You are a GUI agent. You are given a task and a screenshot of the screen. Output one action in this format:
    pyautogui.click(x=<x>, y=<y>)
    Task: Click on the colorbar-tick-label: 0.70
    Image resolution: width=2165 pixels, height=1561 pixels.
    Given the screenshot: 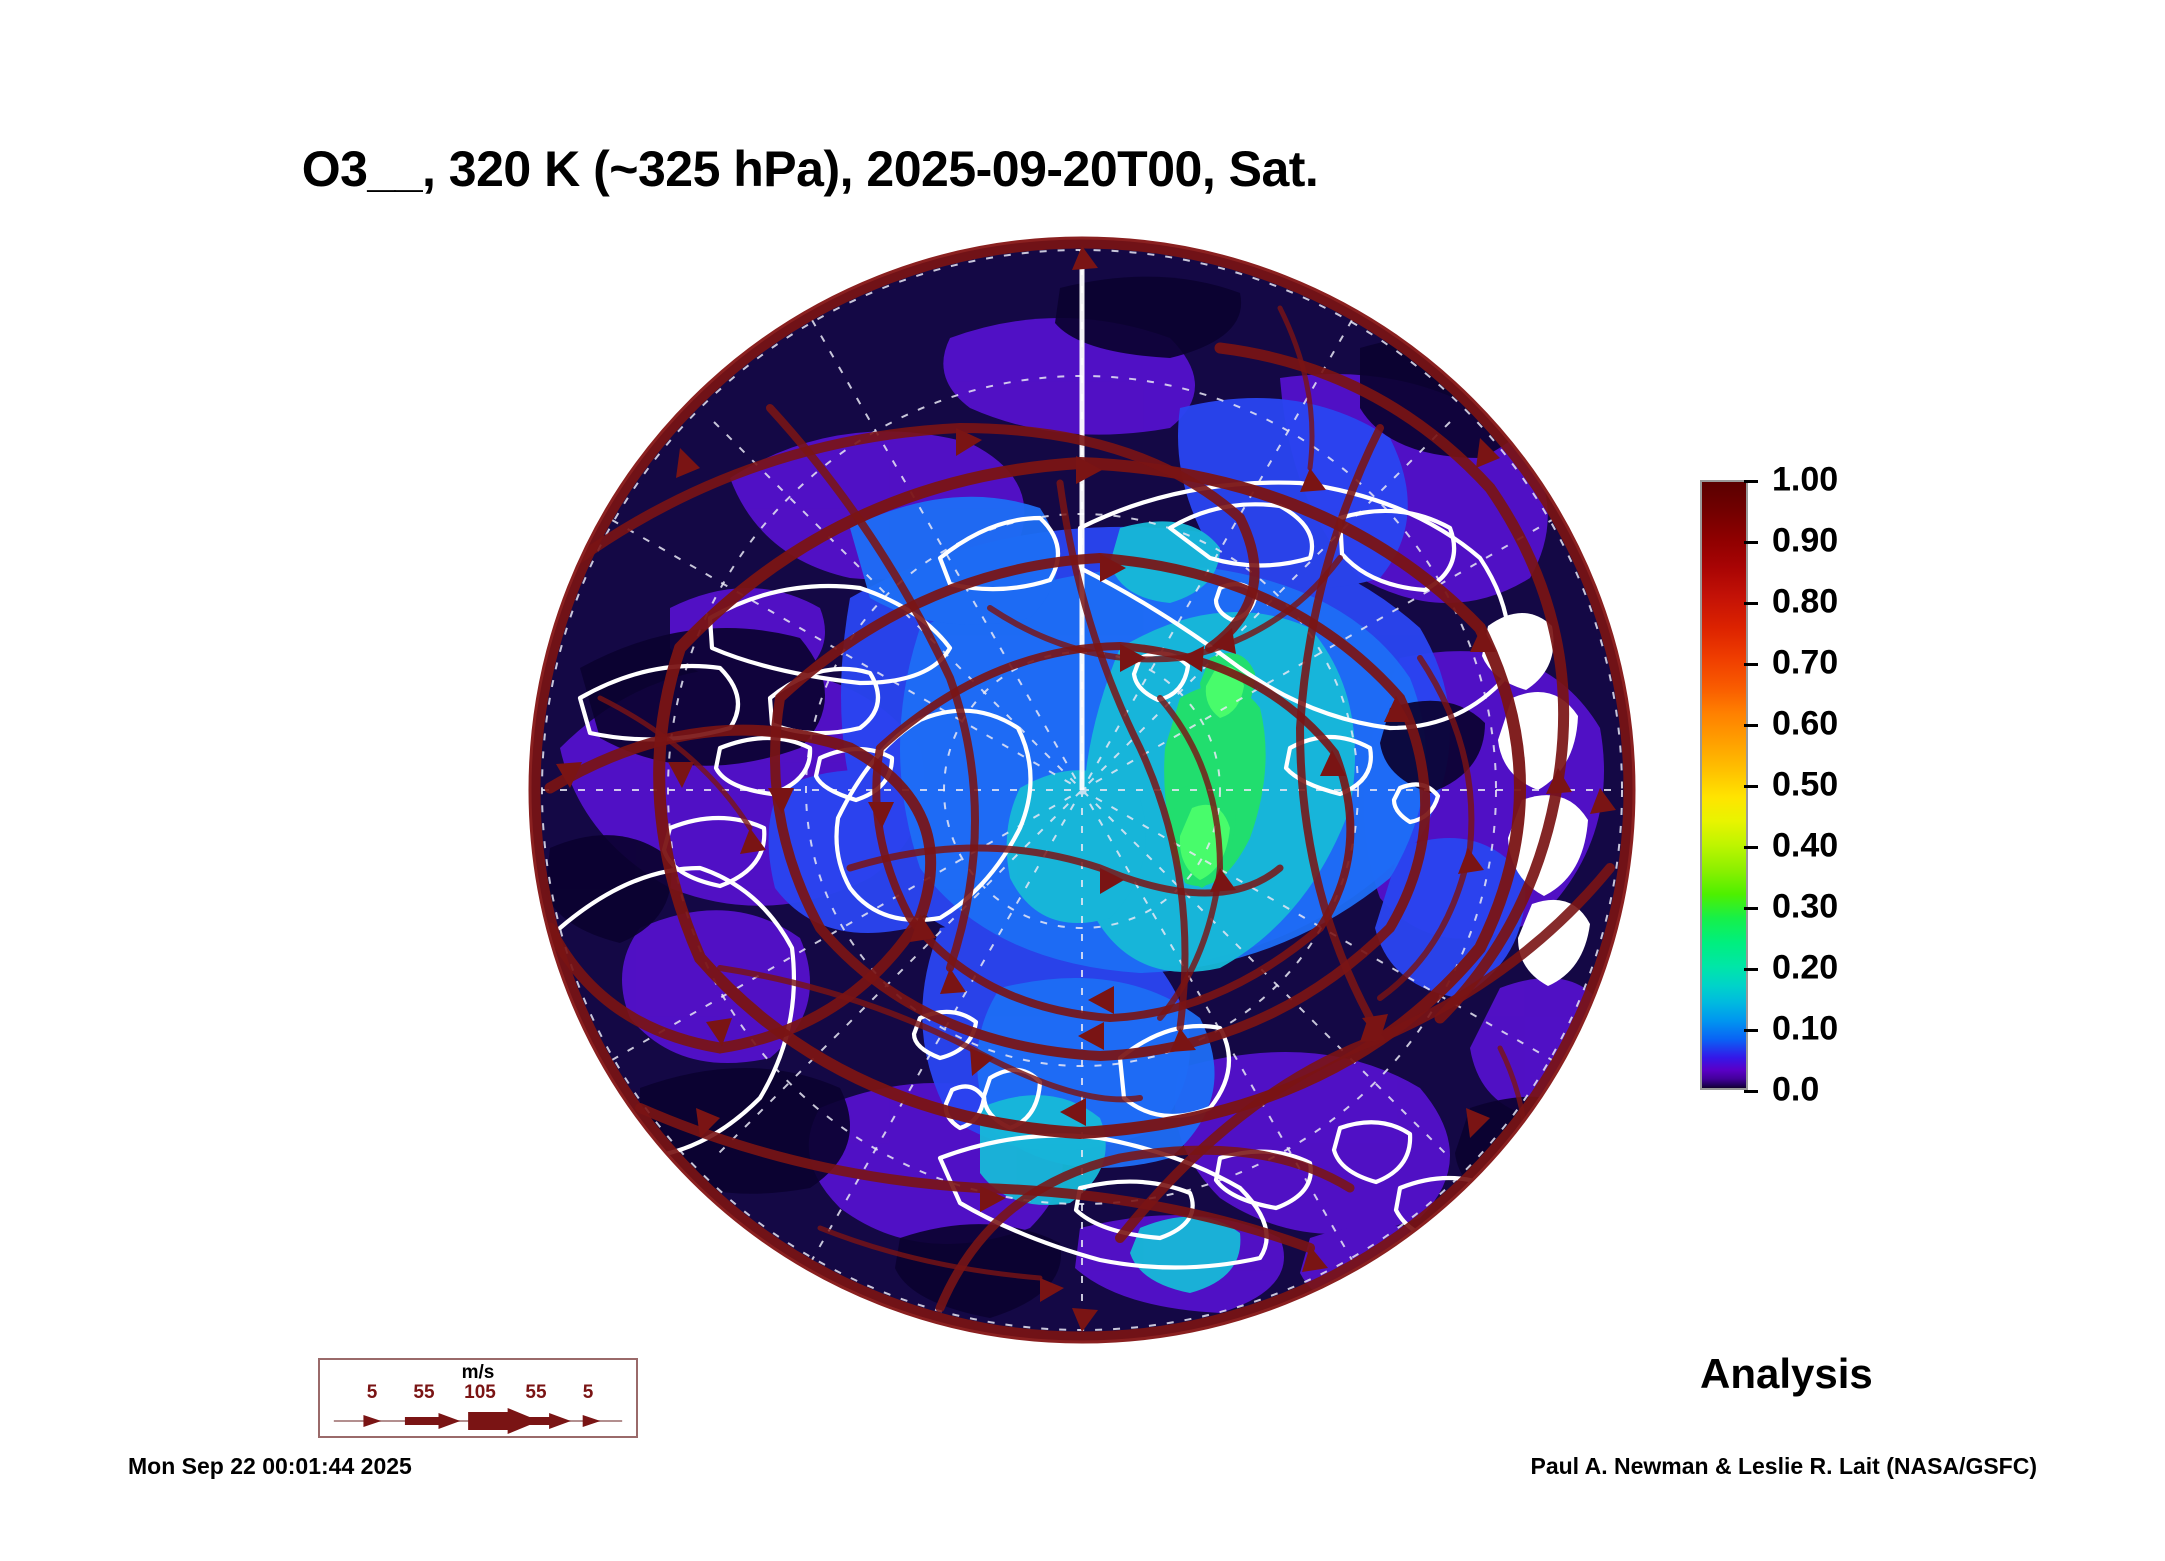 What is the action you would take?
    pyautogui.click(x=1805, y=662)
    